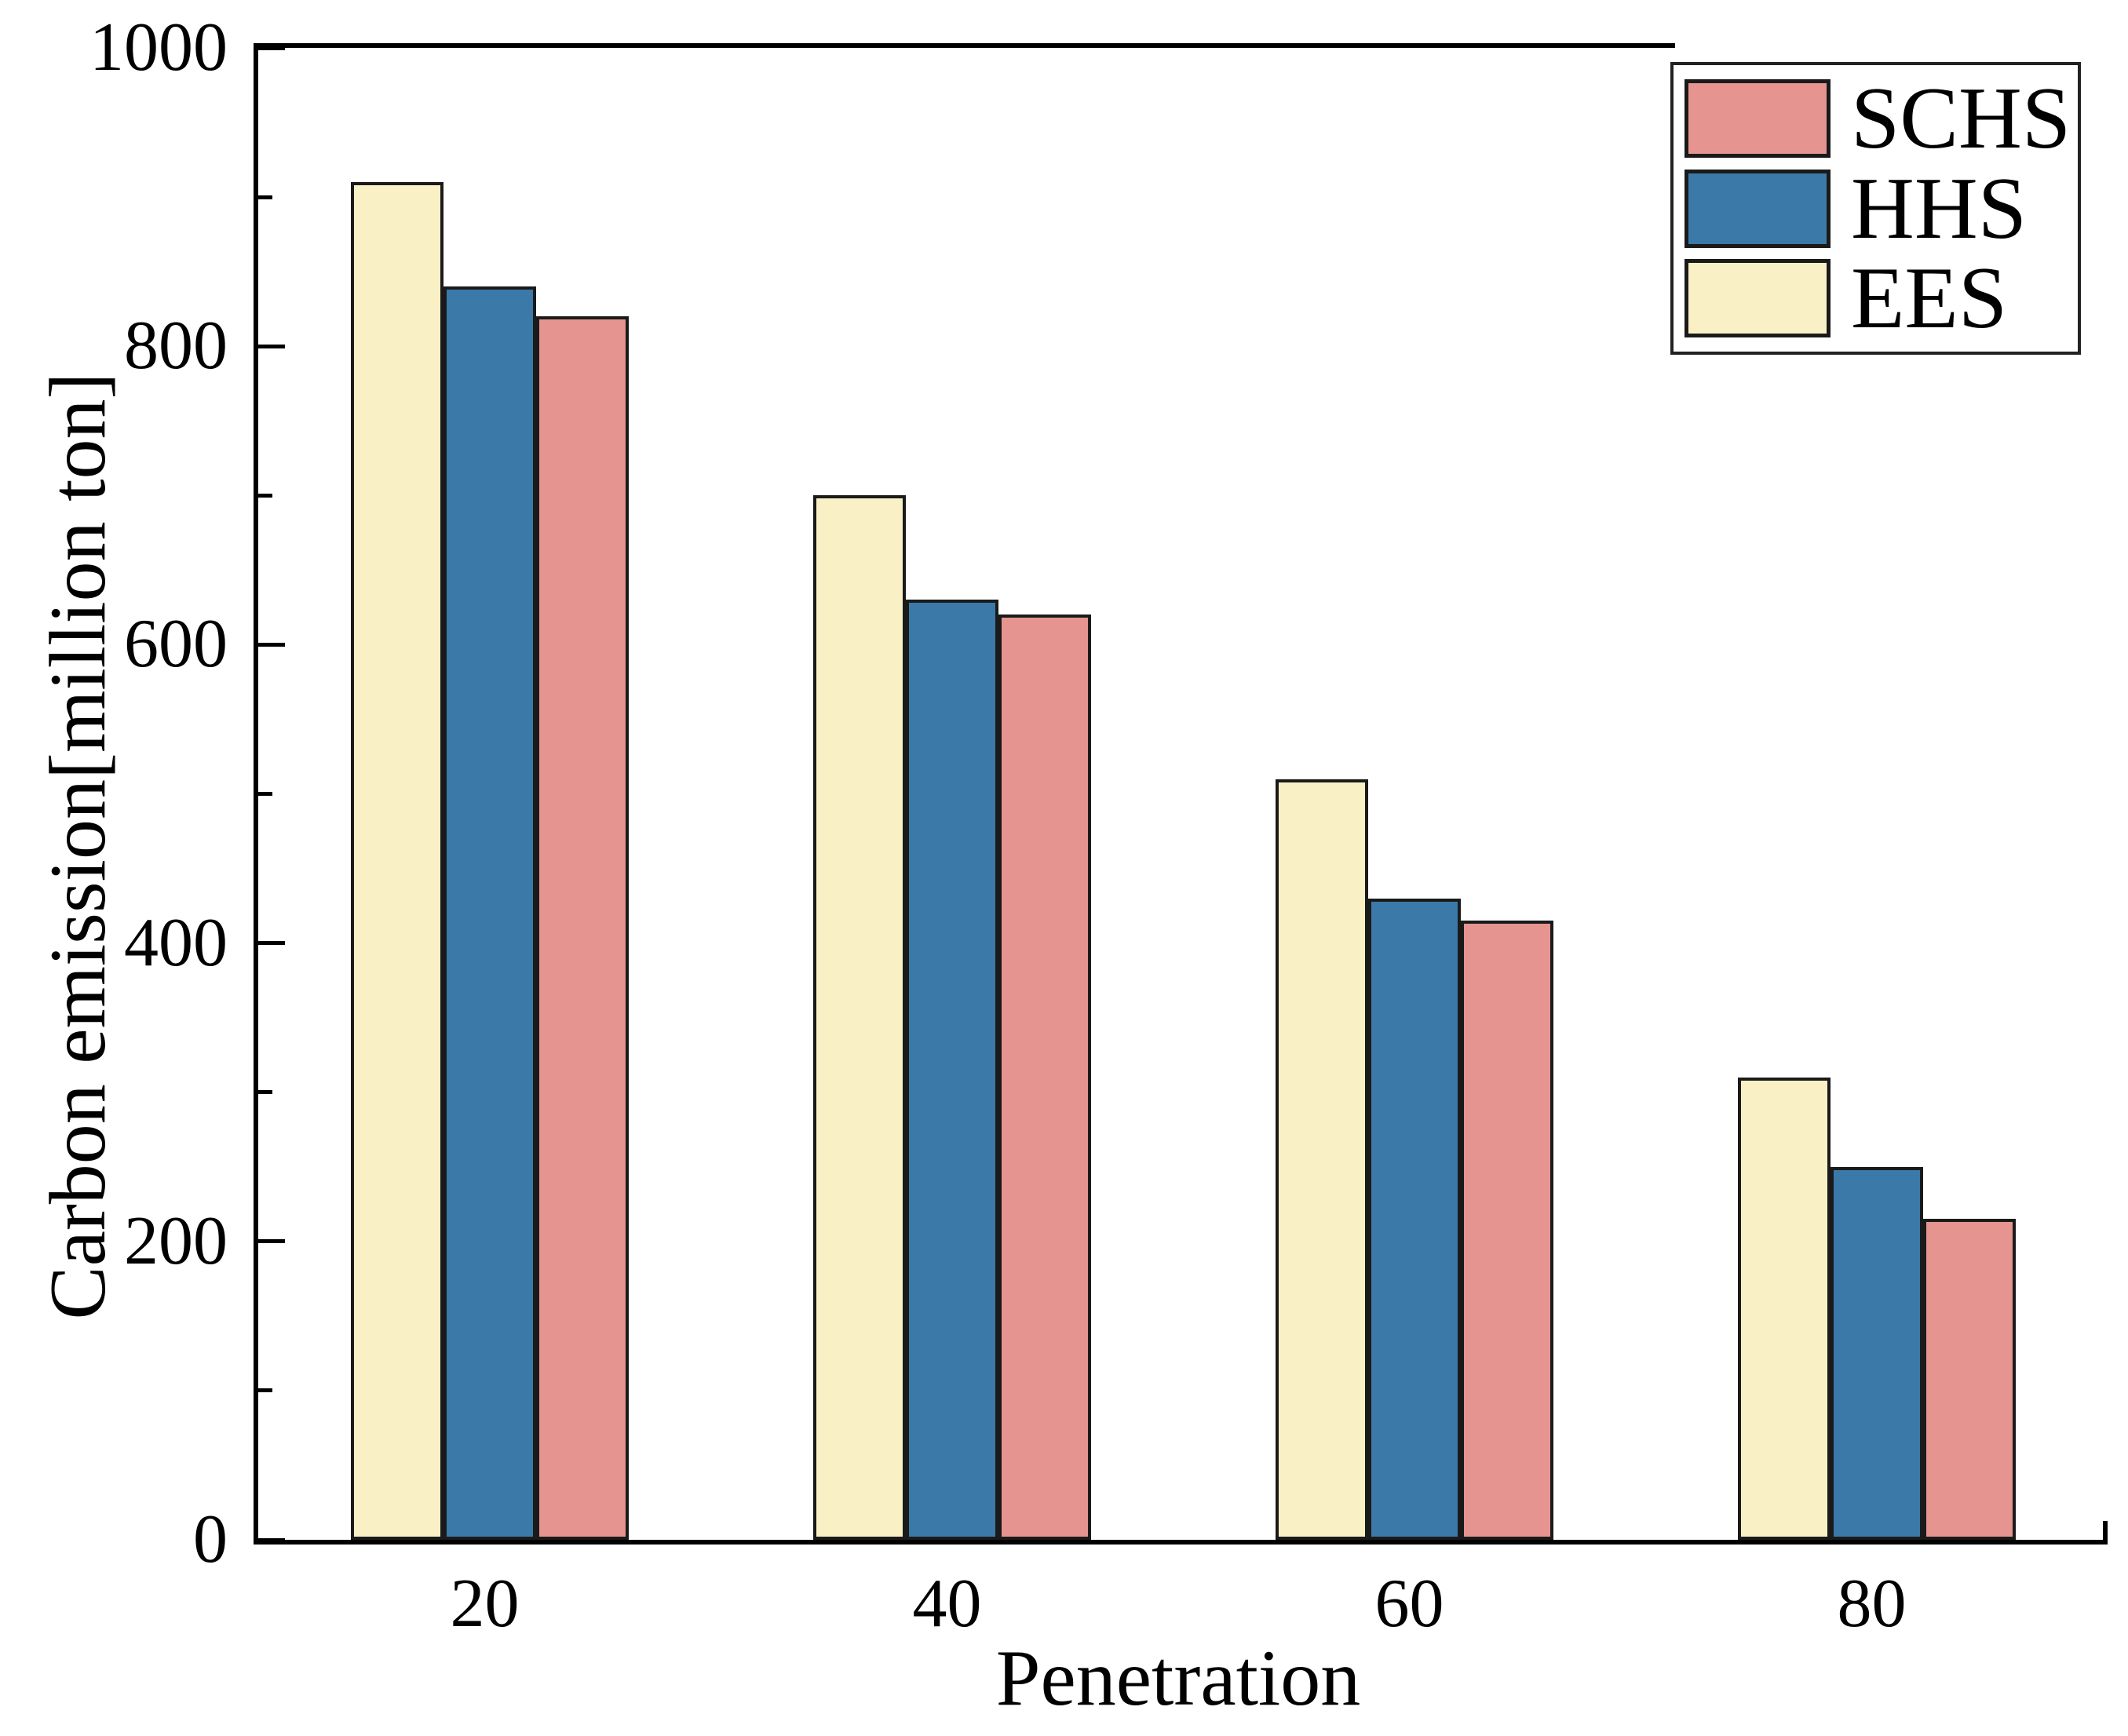  I want to click on x-tick-label: 80, so click(1872, 1604).